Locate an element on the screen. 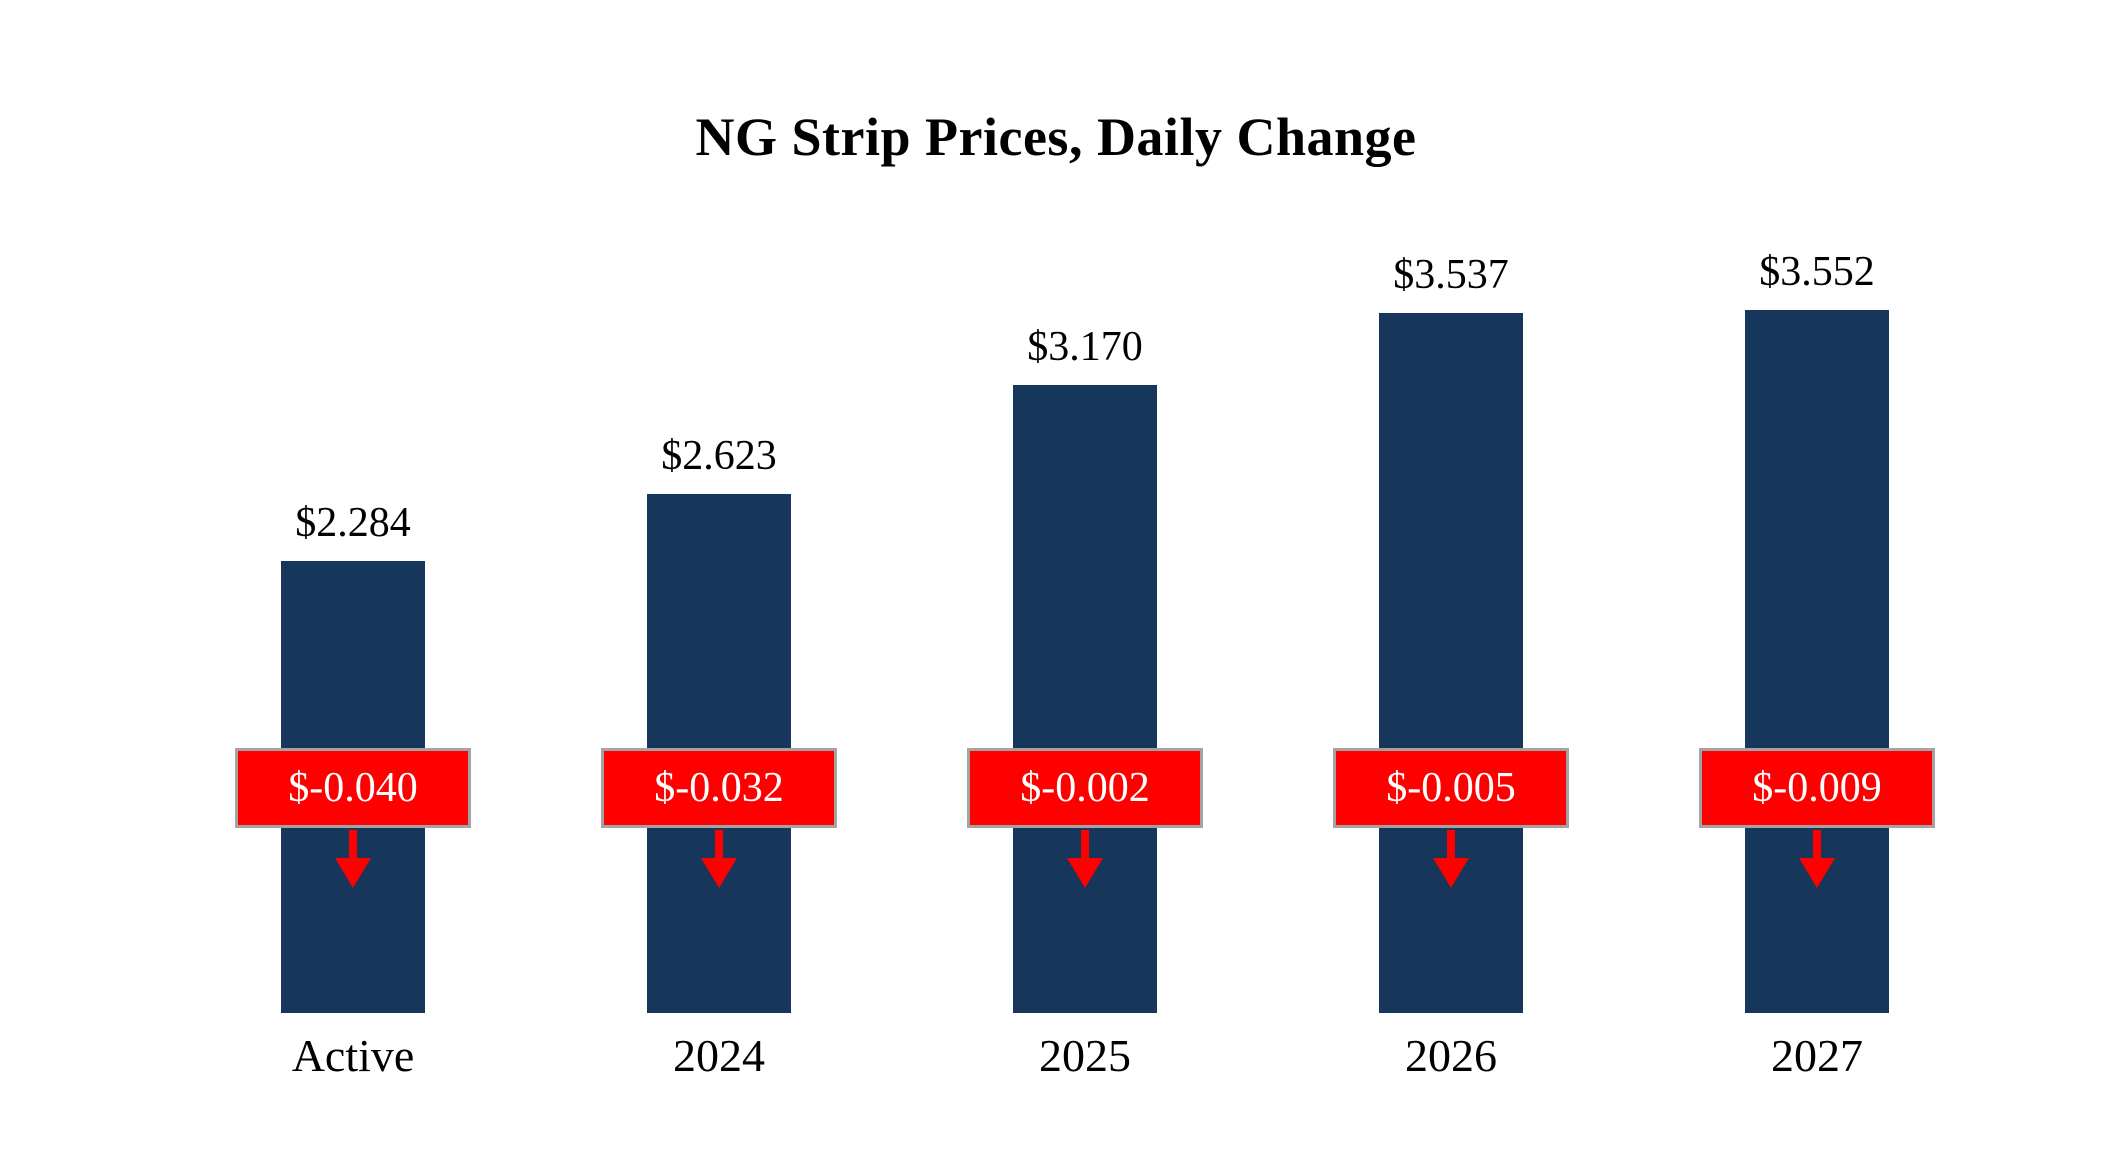 Image resolution: width=2112 pixels, height=1152 pixels. category-label: Active is located at coordinates (353, 1055).